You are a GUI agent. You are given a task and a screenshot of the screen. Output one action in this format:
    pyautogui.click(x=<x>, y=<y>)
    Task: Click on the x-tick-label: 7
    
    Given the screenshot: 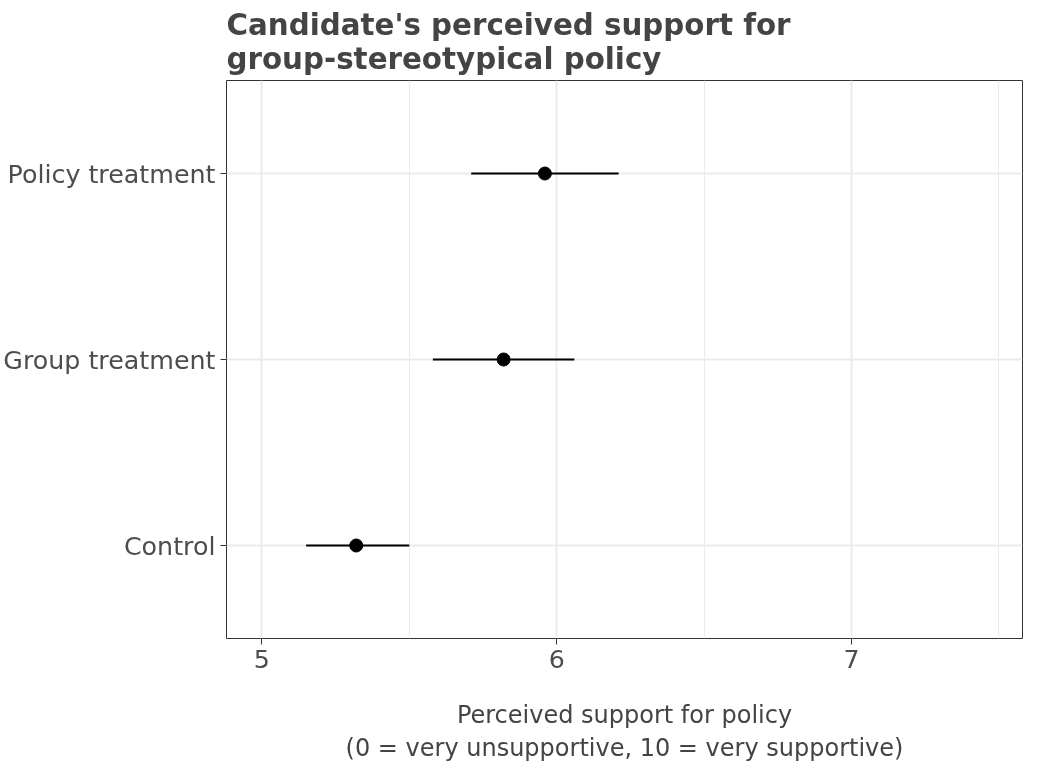 What is the action you would take?
    pyautogui.click(x=851, y=658)
    